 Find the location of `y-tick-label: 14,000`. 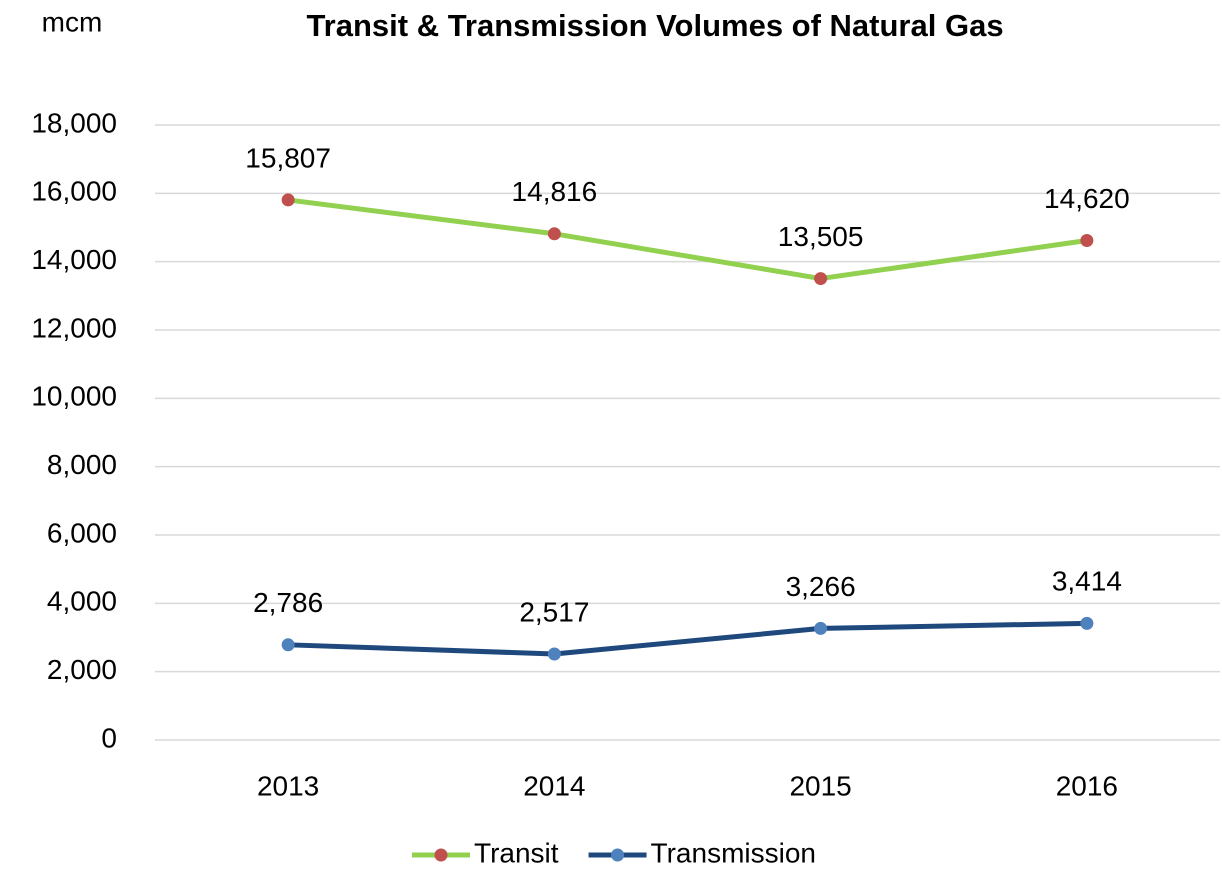

y-tick-label: 14,000 is located at coordinates (74, 259).